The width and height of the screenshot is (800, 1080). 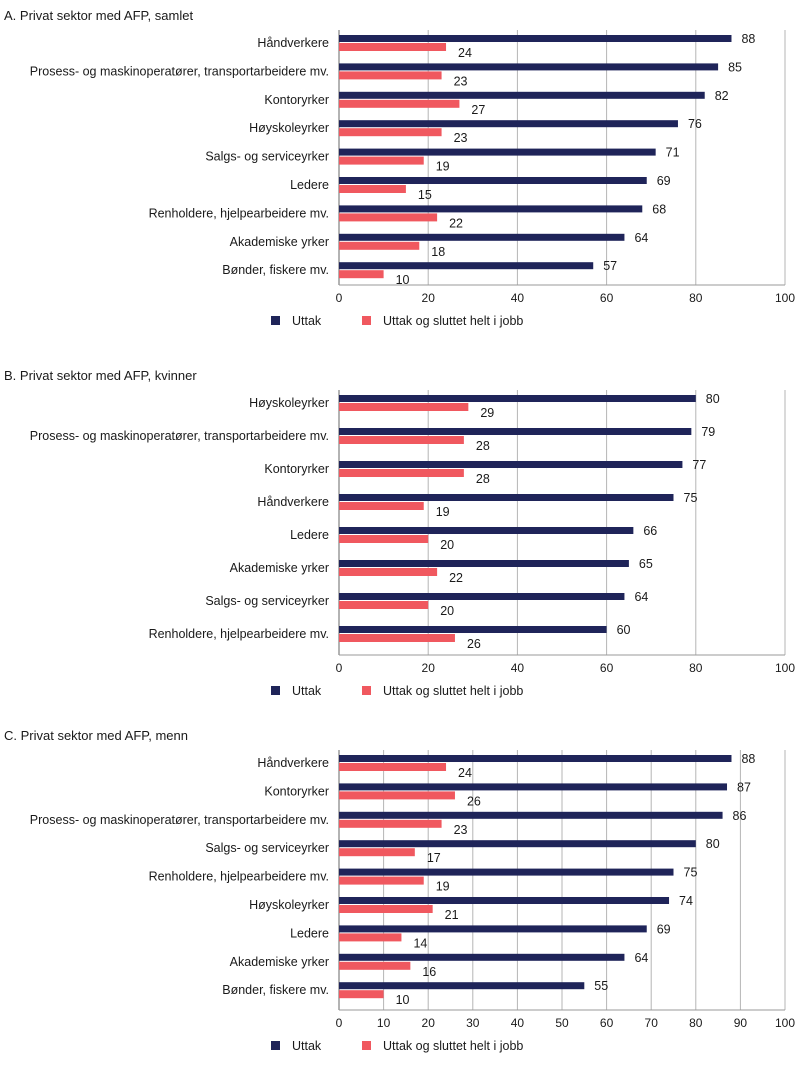 What do you see at coordinates (478, 110) in the screenshot?
I see `data-label-sluttet: 27` at bounding box center [478, 110].